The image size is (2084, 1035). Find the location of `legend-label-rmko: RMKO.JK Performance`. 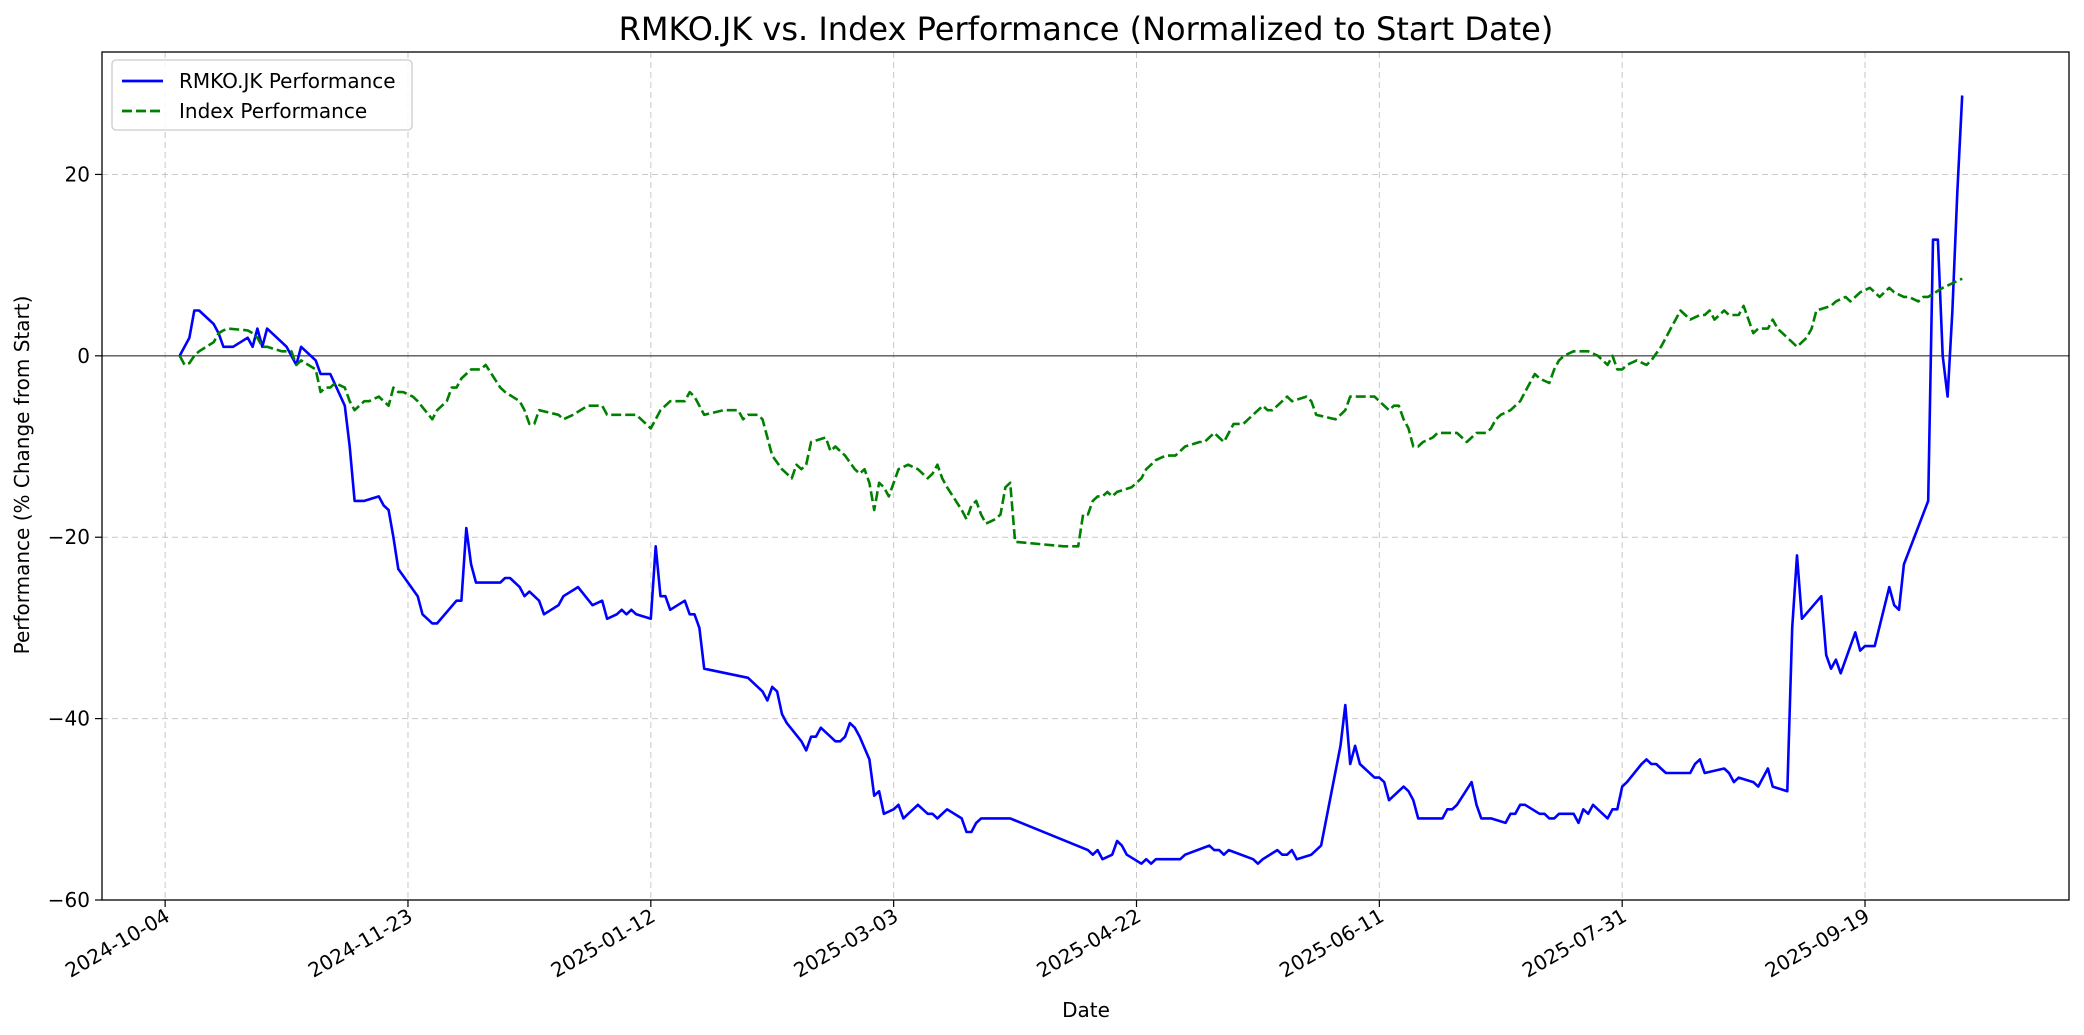

legend-label-rmko: RMKO.JK Performance is located at coordinates (287, 81).